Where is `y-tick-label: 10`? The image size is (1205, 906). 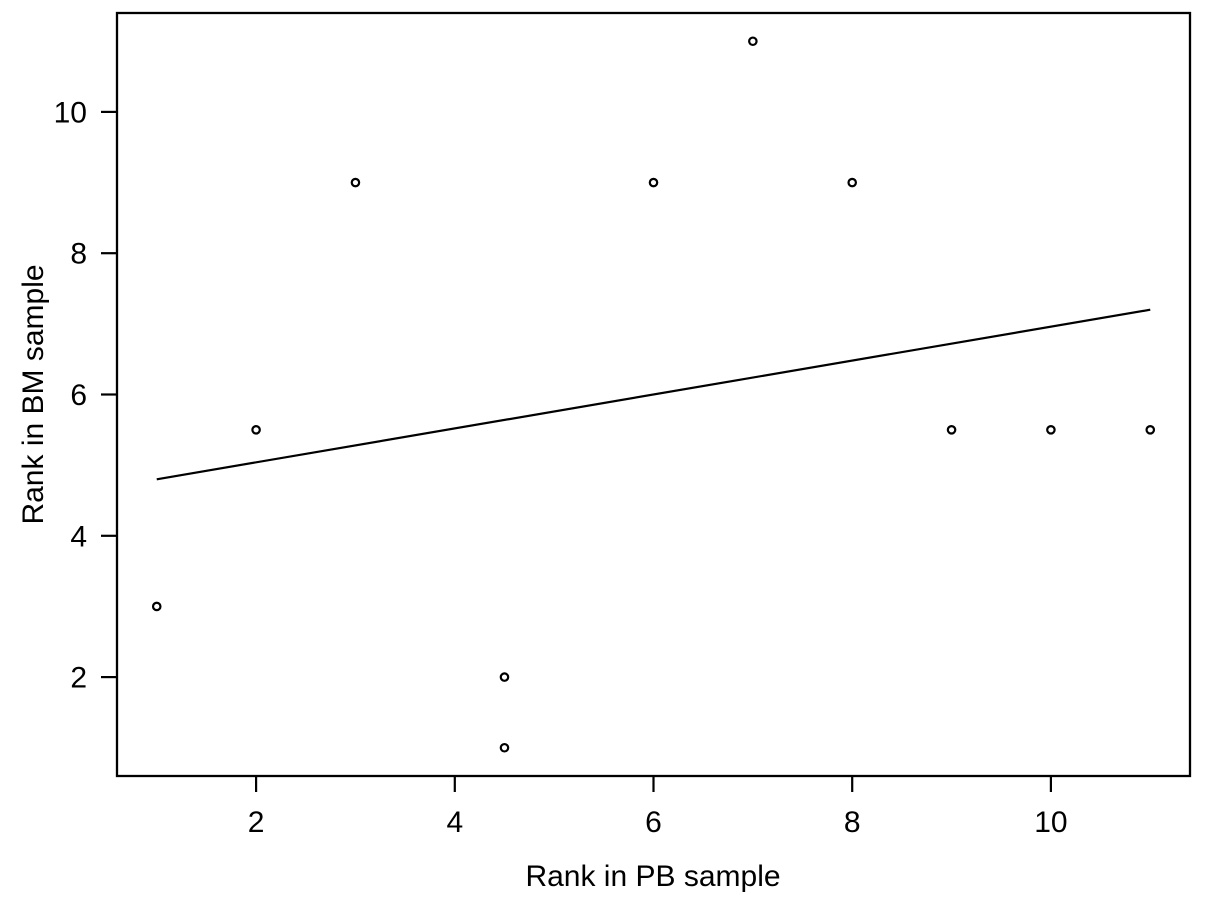
y-tick-label: 10 is located at coordinates (70, 112).